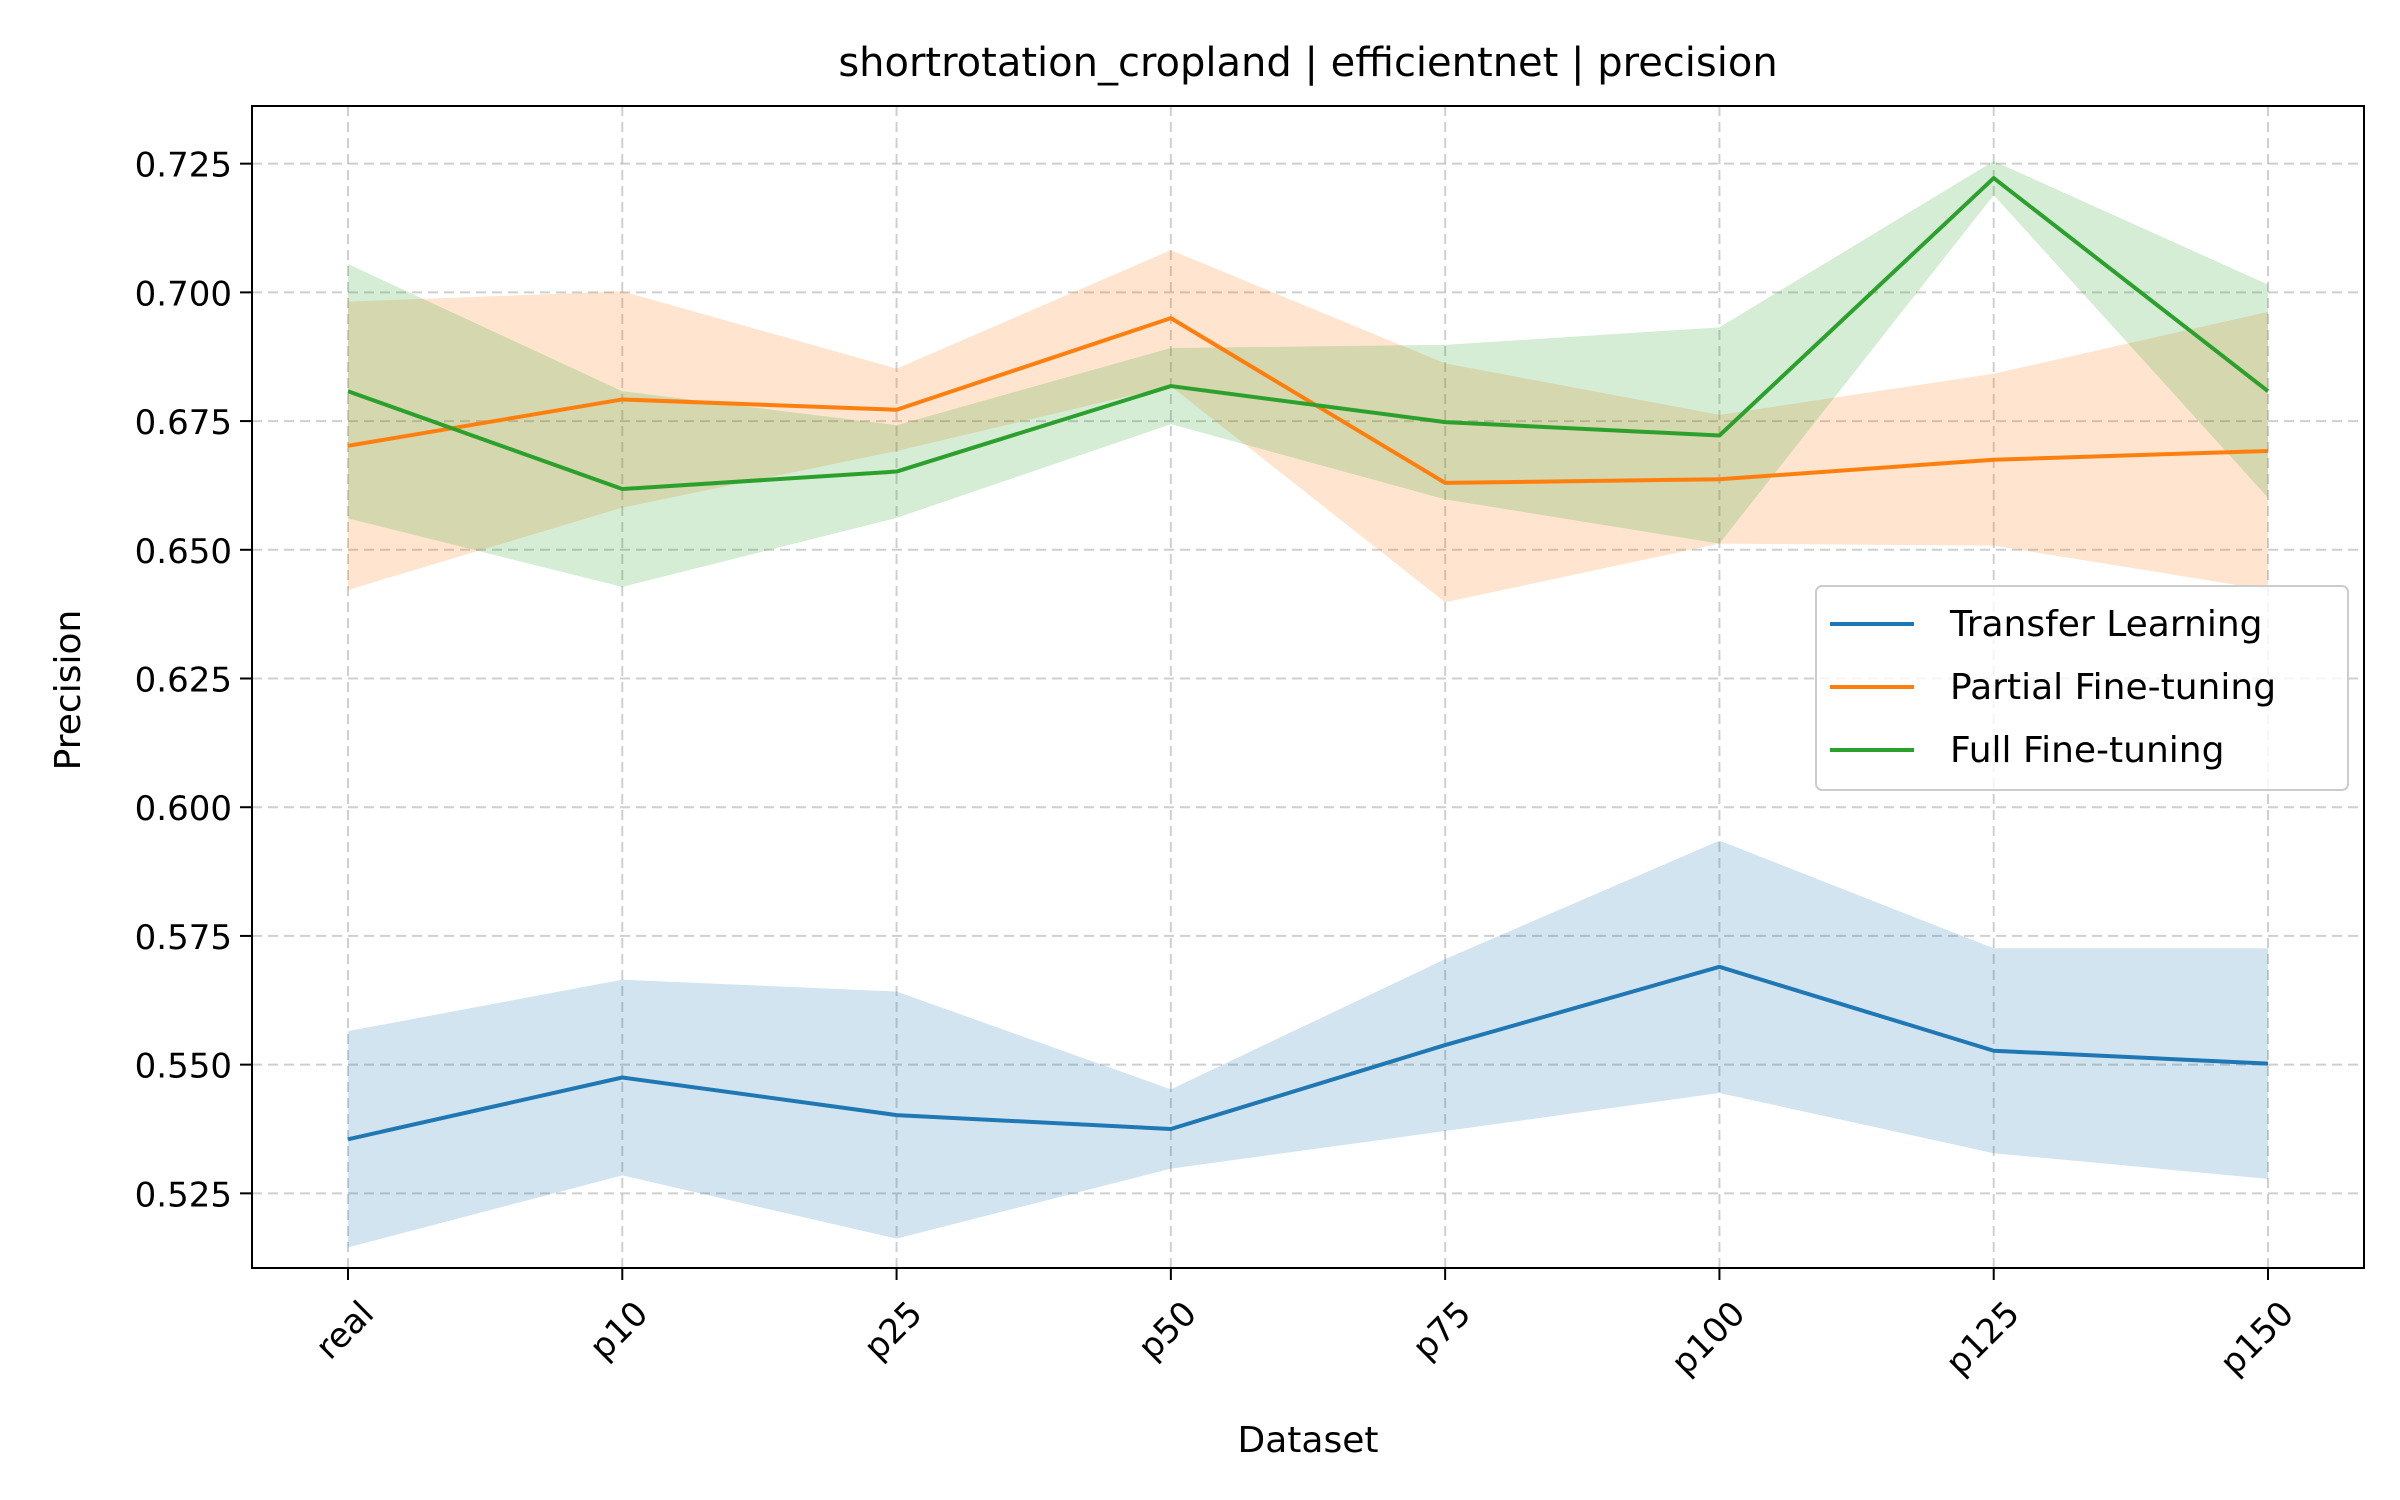  What do you see at coordinates (2113, 687) in the screenshot?
I see `legend-label: Partial Fine-tuning` at bounding box center [2113, 687].